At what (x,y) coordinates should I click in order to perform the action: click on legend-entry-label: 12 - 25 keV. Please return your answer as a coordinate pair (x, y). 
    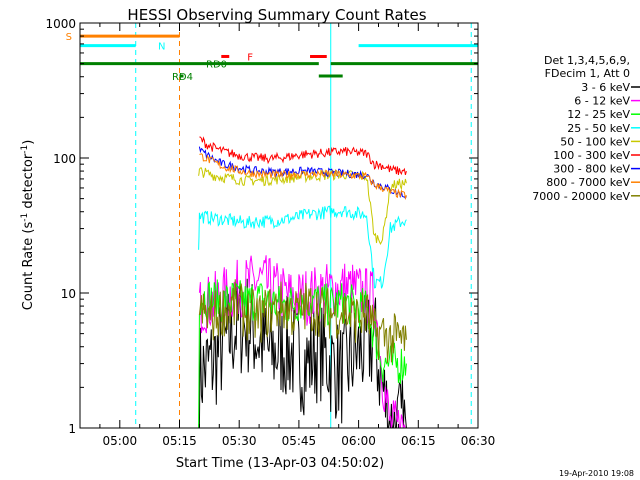
    Looking at the image, I should click on (598, 114).